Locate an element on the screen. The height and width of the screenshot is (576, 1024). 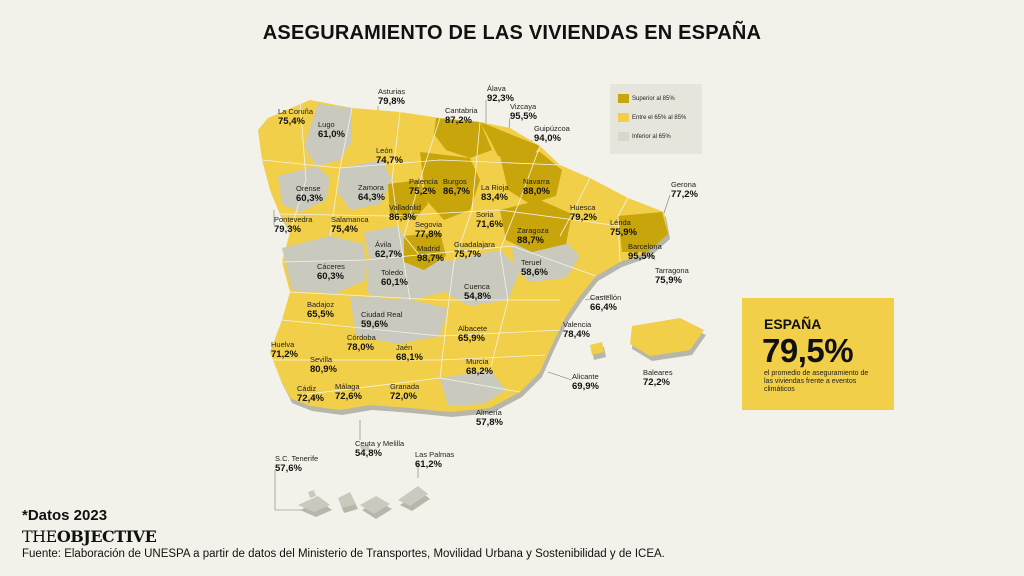
region-label: Ciudad Real 59,6% is located at coordinates (381, 320).